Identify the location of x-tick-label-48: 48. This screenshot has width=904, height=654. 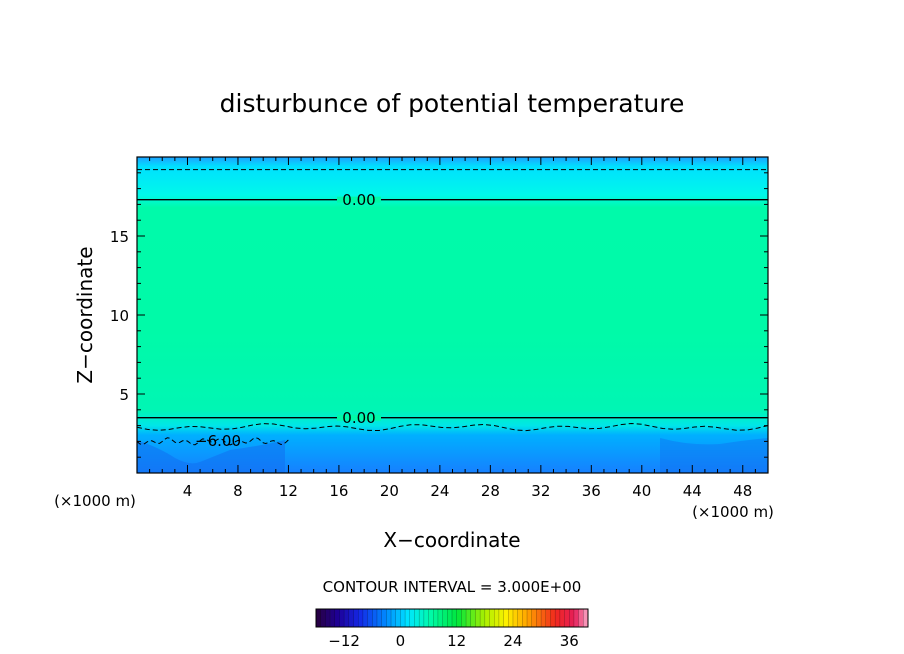
(742, 491).